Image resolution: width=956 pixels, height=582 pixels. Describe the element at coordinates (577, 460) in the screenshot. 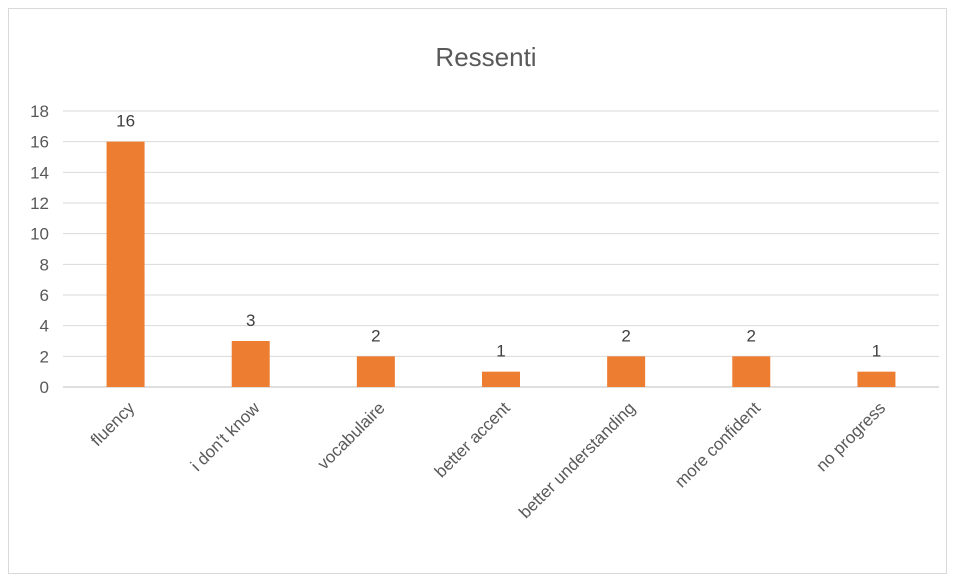

I see `x-category-label: better understanding` at that location.